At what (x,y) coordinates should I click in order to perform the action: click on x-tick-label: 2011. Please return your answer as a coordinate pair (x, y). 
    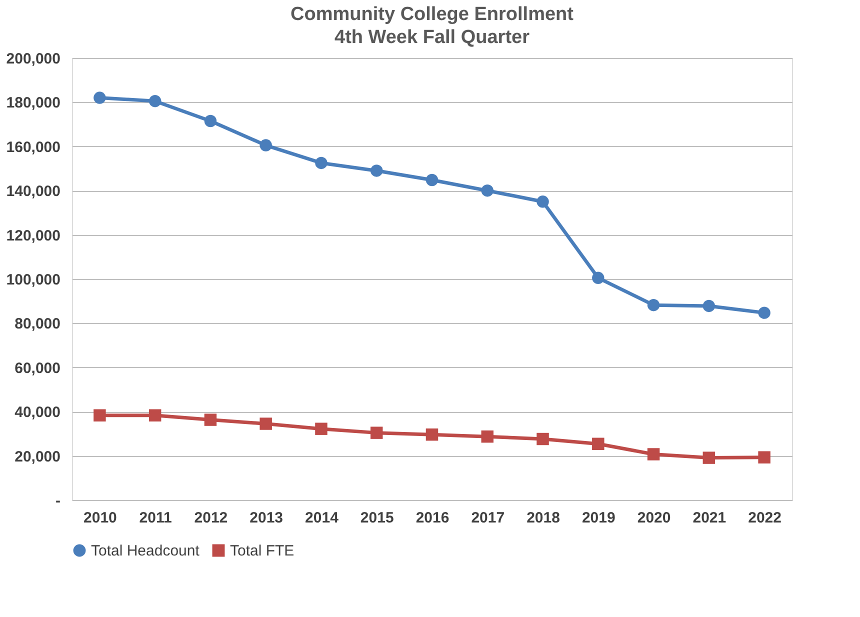
    Looking at the image, I should click on (155, 518).